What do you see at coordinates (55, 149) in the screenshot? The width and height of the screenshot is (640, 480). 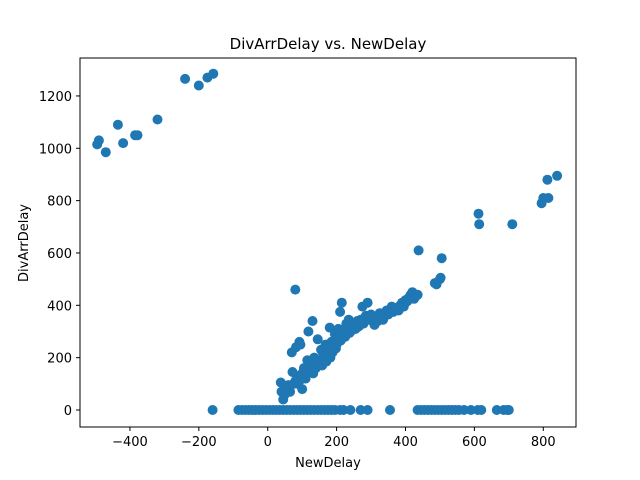 I see `y-tick-label: 1000` at bounding box center [55, 149].